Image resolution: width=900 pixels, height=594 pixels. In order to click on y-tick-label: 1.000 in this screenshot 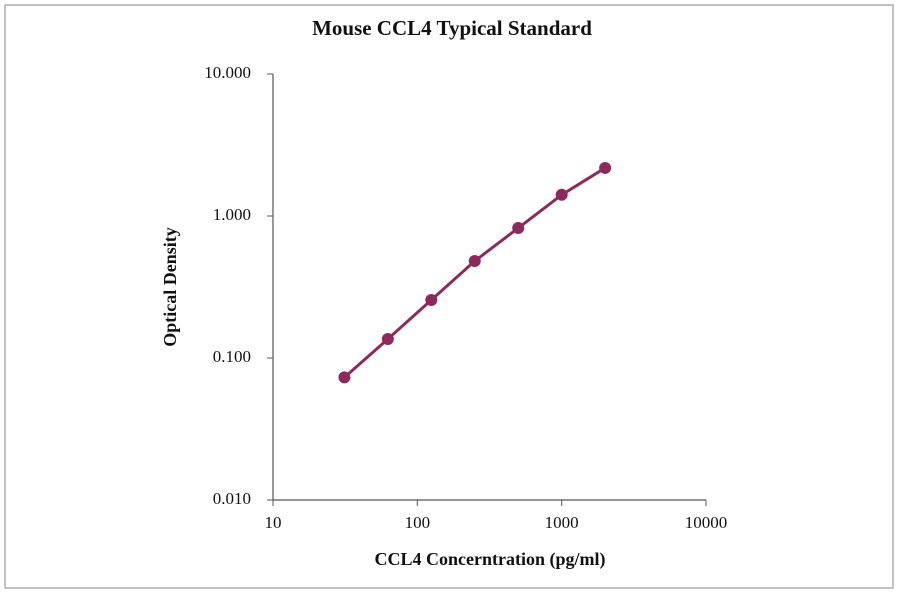, I will do `click(232, 214)`.